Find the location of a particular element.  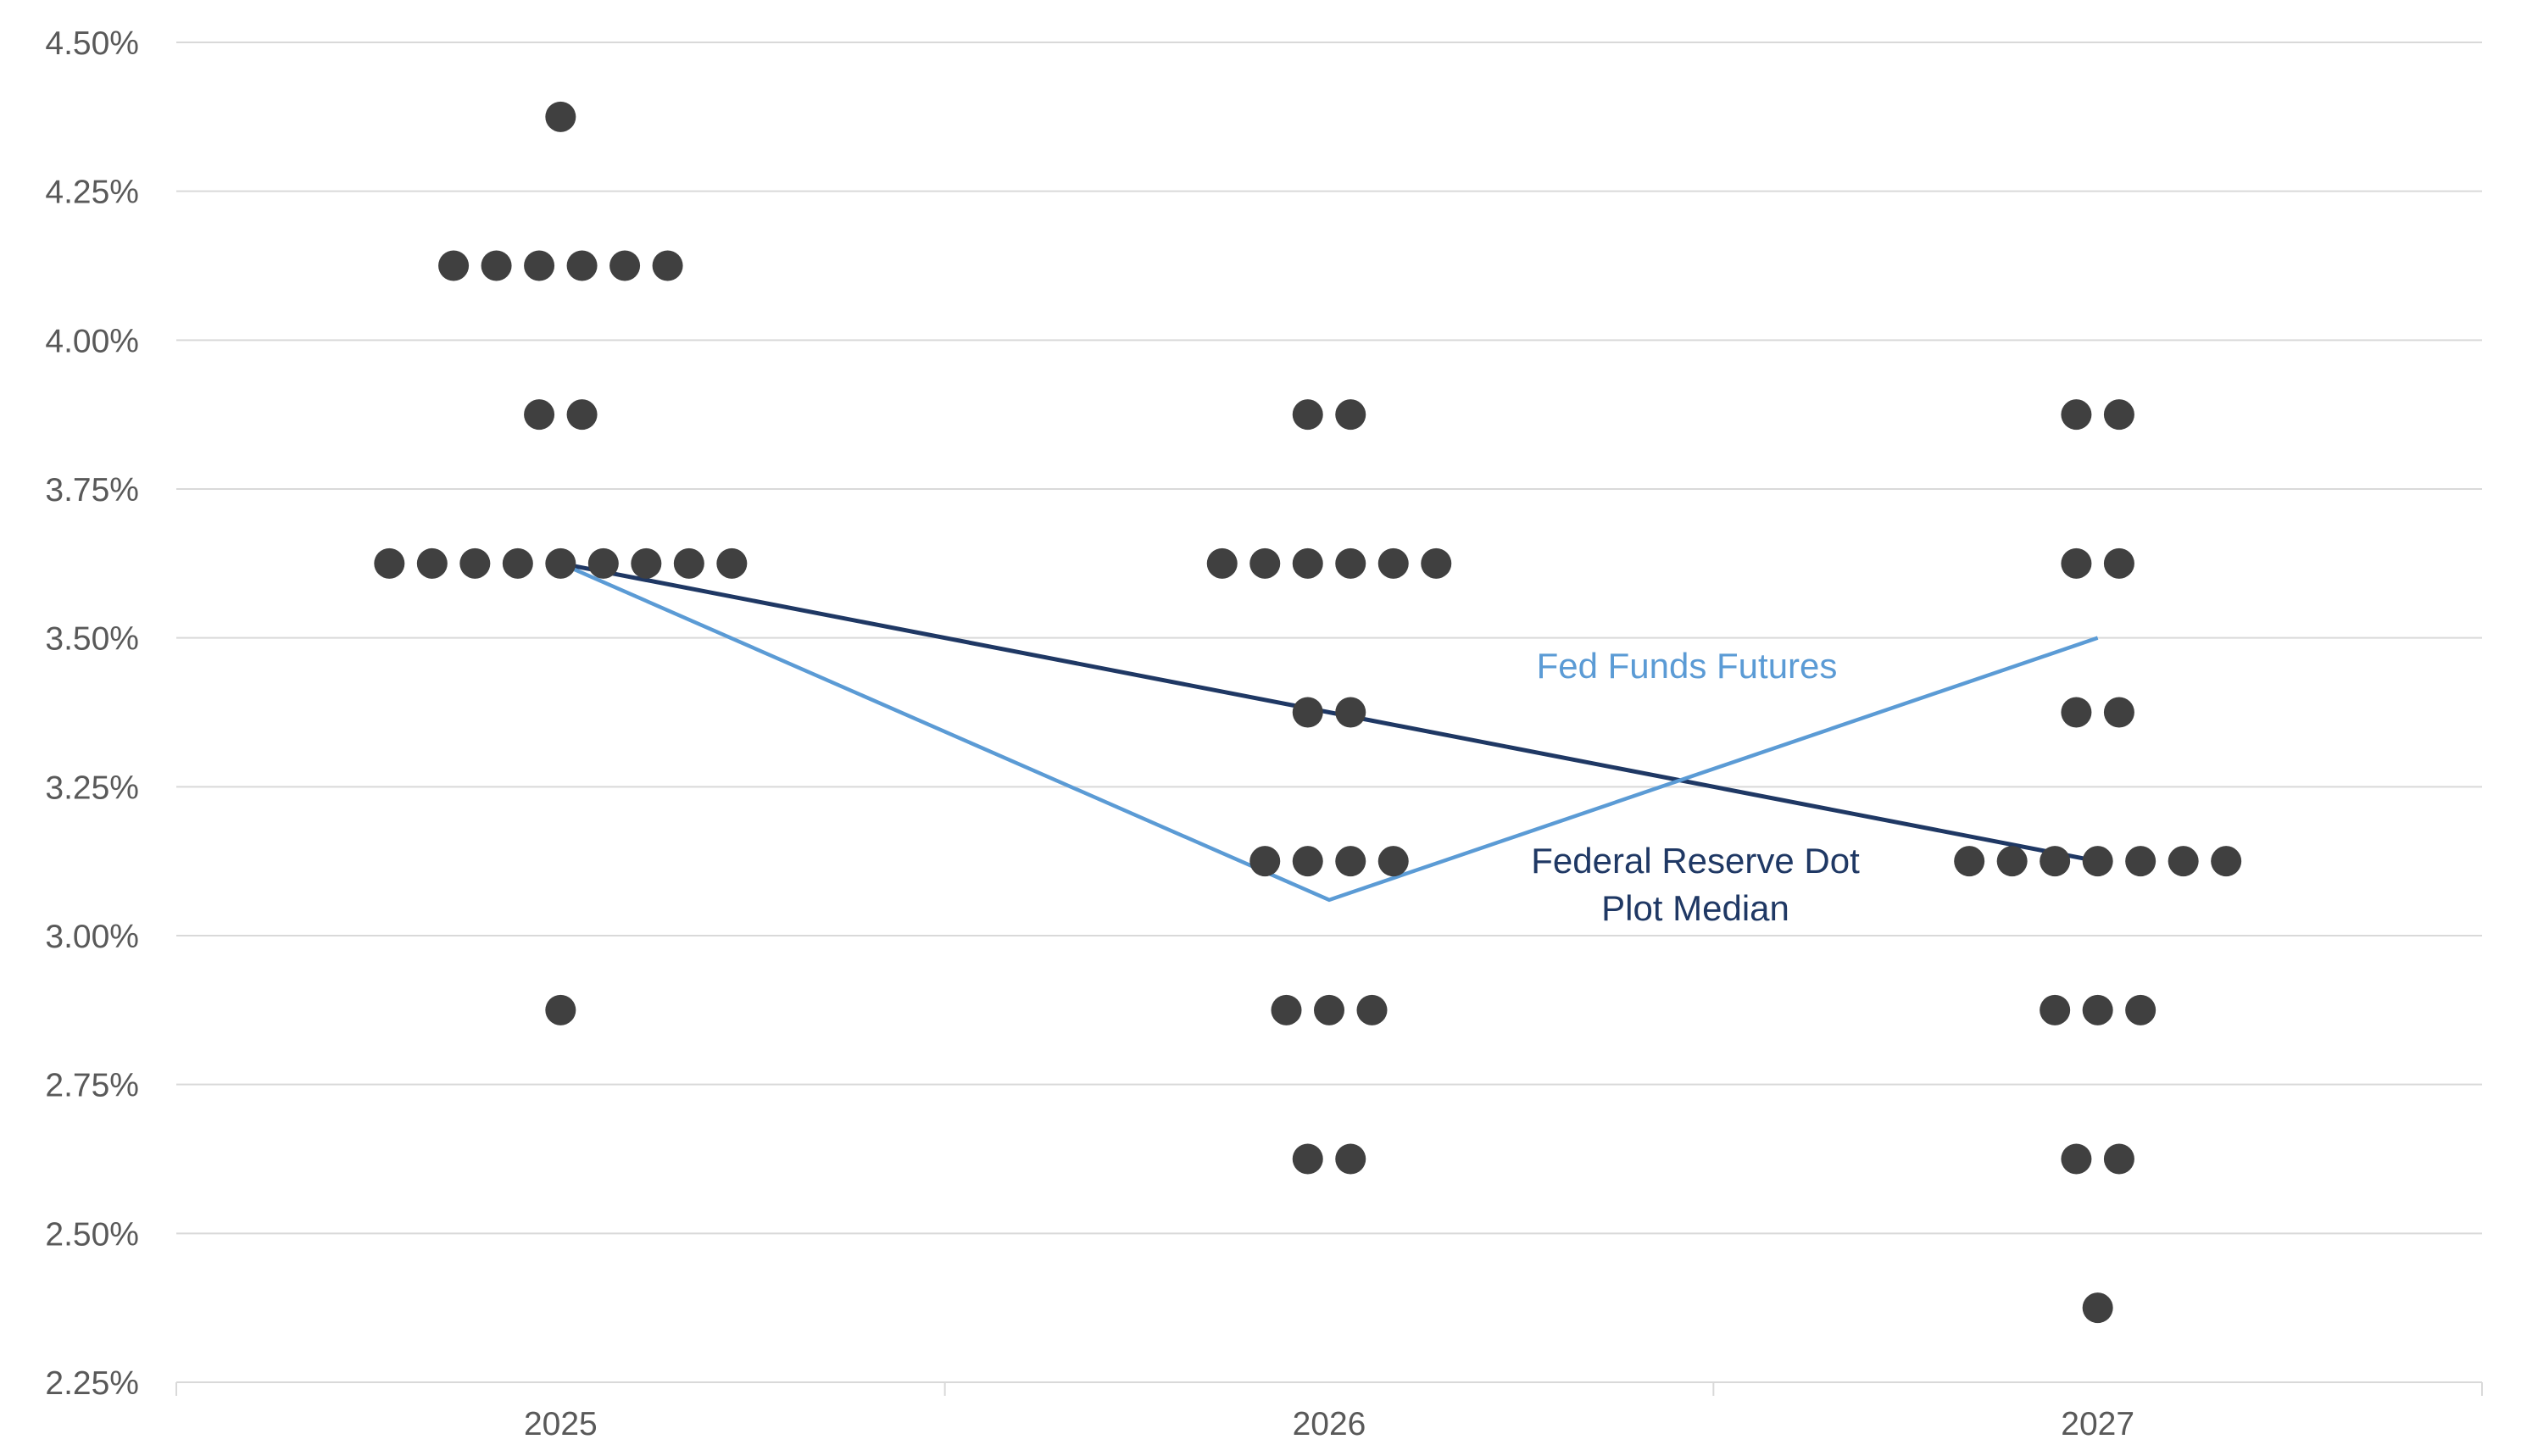

y-tick-label: 2.75% is located at coordinates (92, 1086).